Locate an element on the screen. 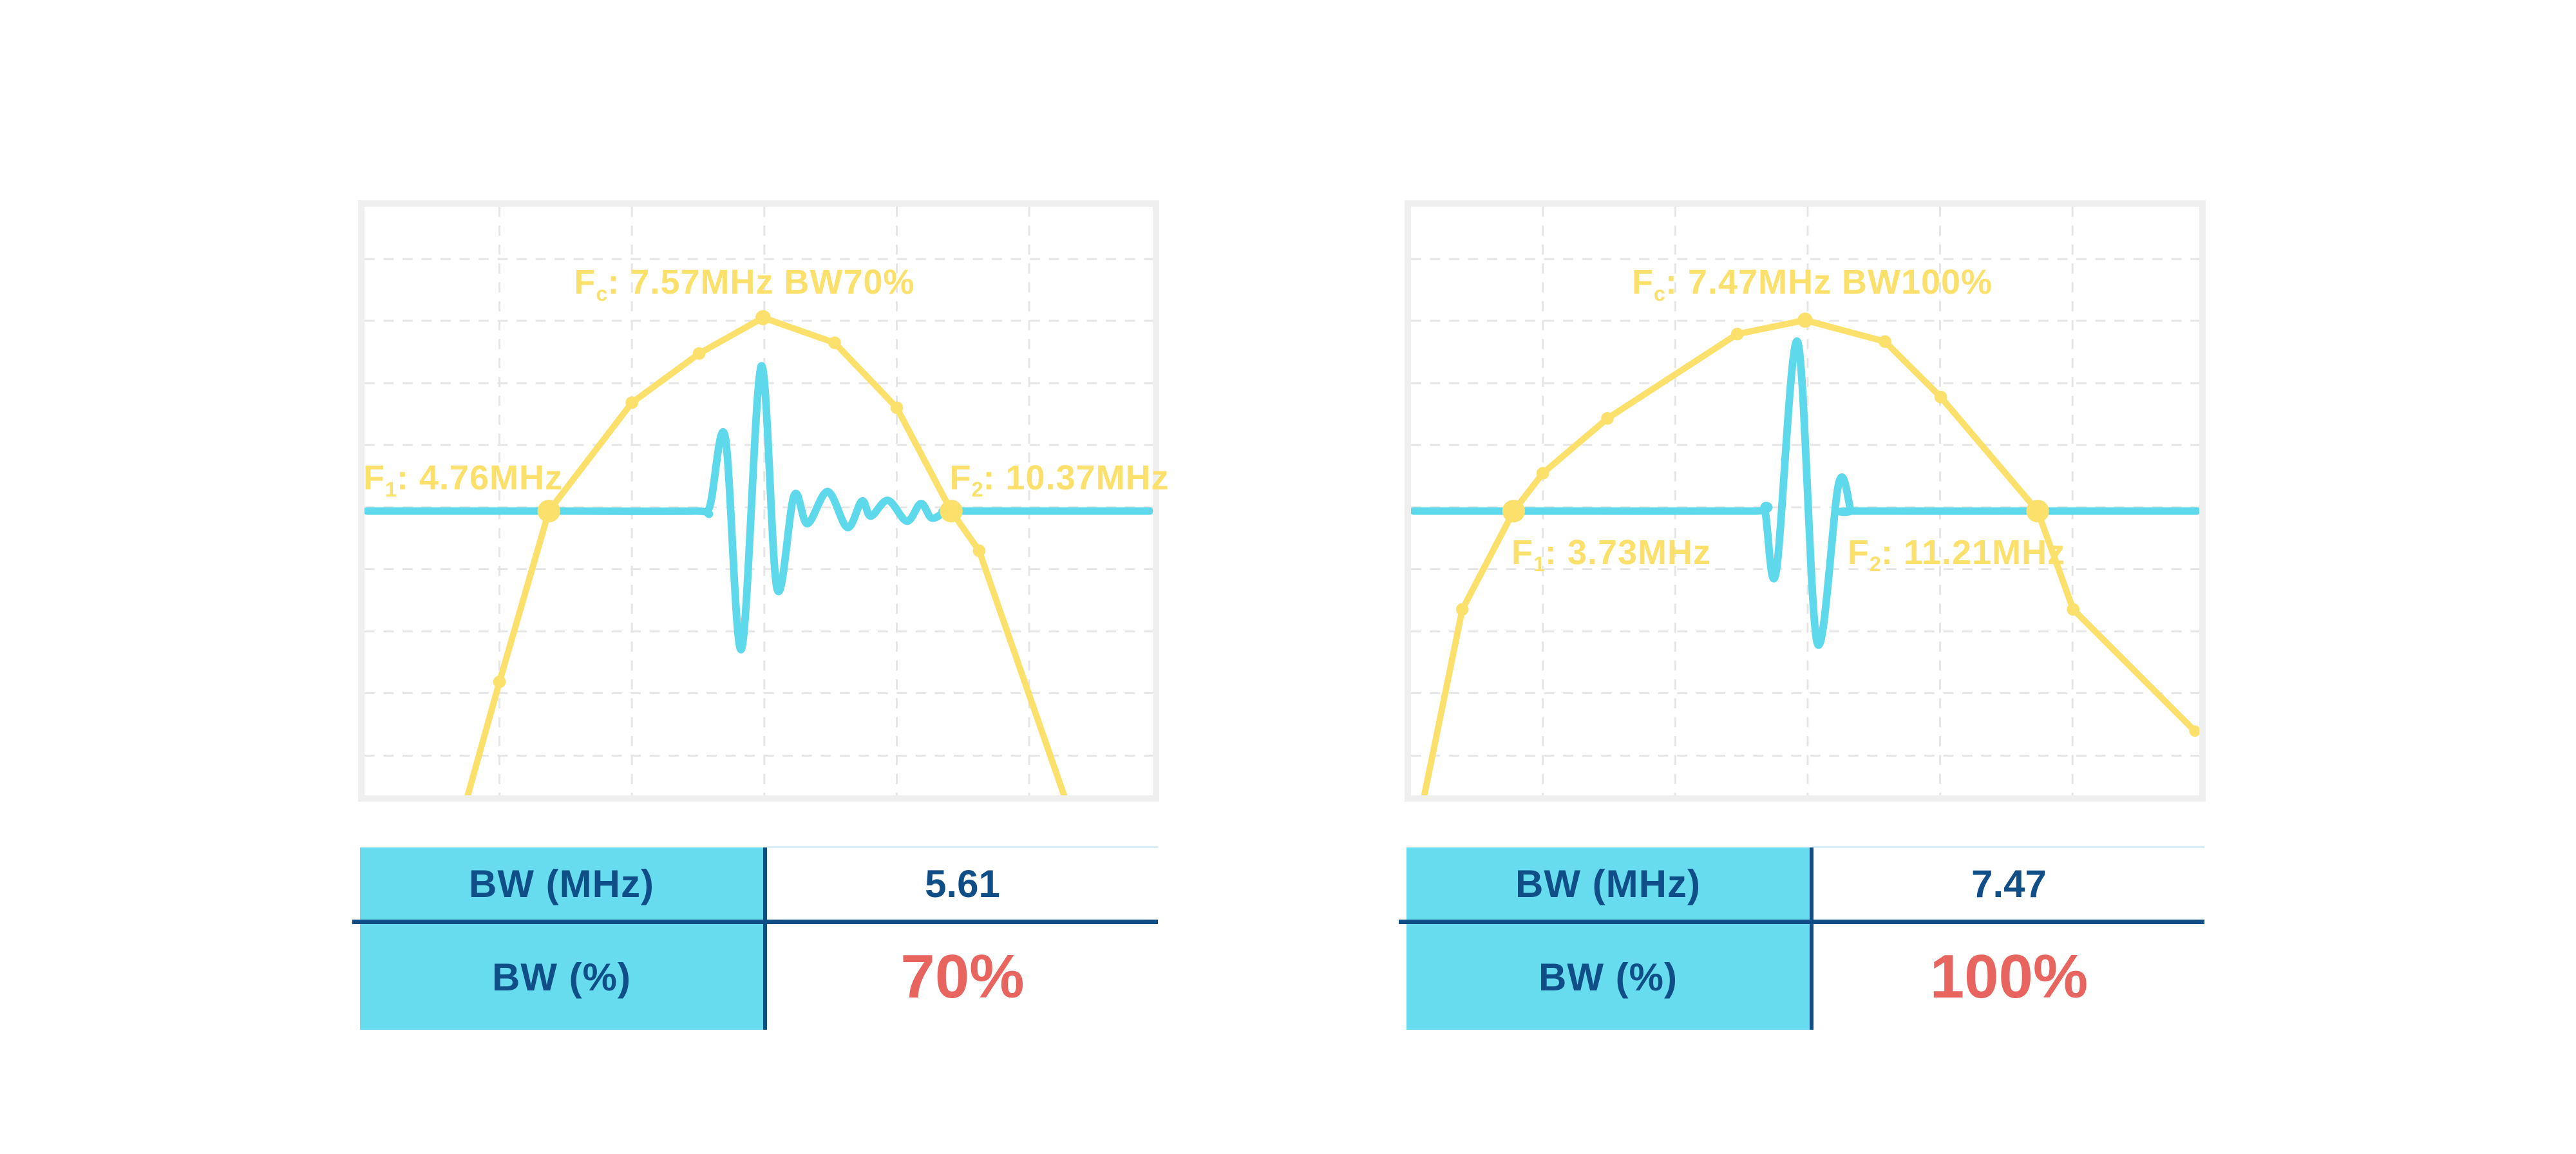  left-chart-f2-label: F2: 10.37MHz is located at coordinates (1059, 480).